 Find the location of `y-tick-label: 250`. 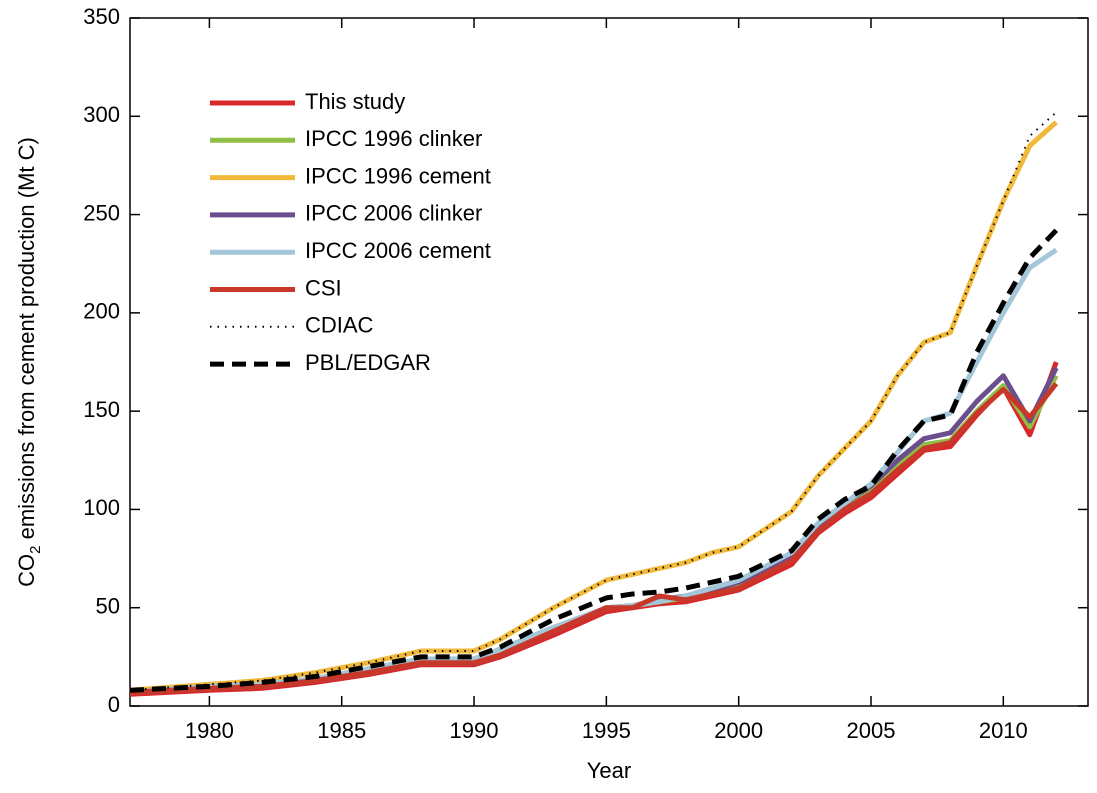

y-tick-label: 250 is located at coordinates (101, 212).